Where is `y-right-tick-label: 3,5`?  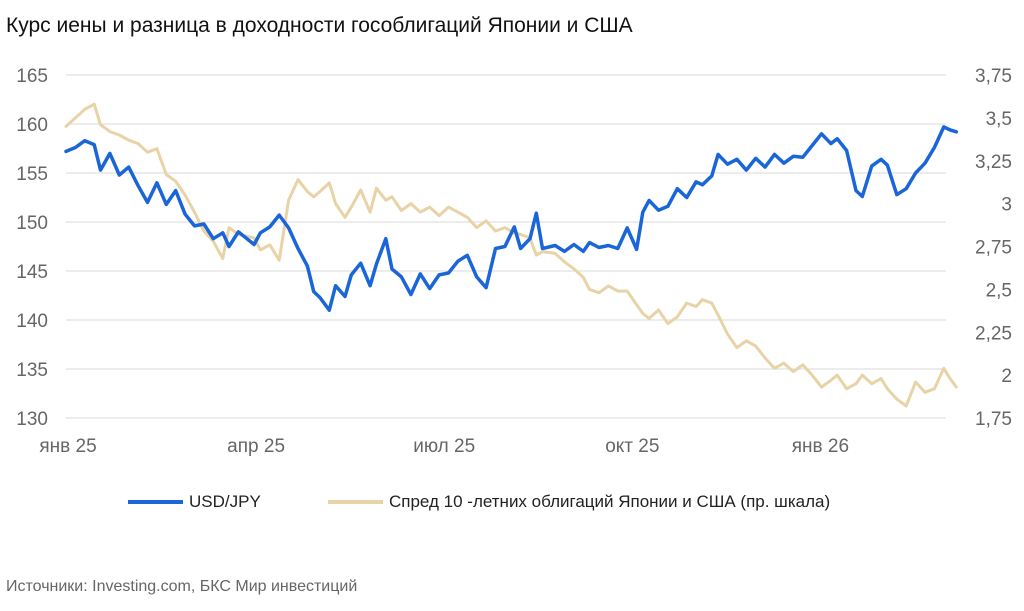
y-right-tick-label: 3,5 is located at coordinates (999, 119).